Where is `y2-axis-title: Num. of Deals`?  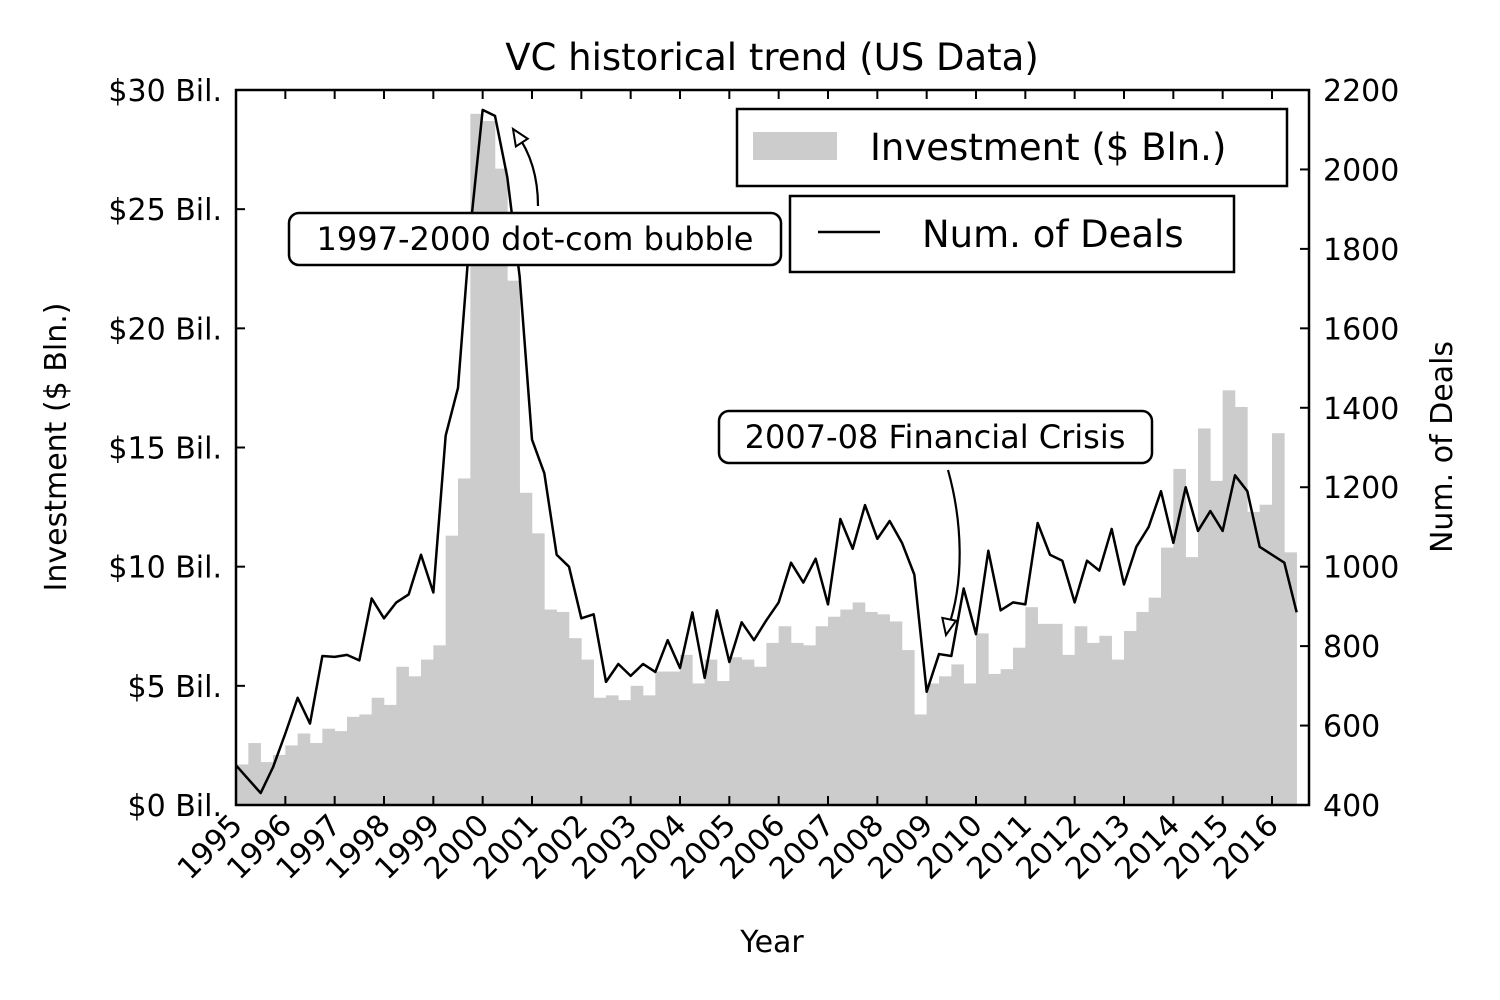
y2-axis-title: Num. of Deals is located at coordinates (1442, 447).